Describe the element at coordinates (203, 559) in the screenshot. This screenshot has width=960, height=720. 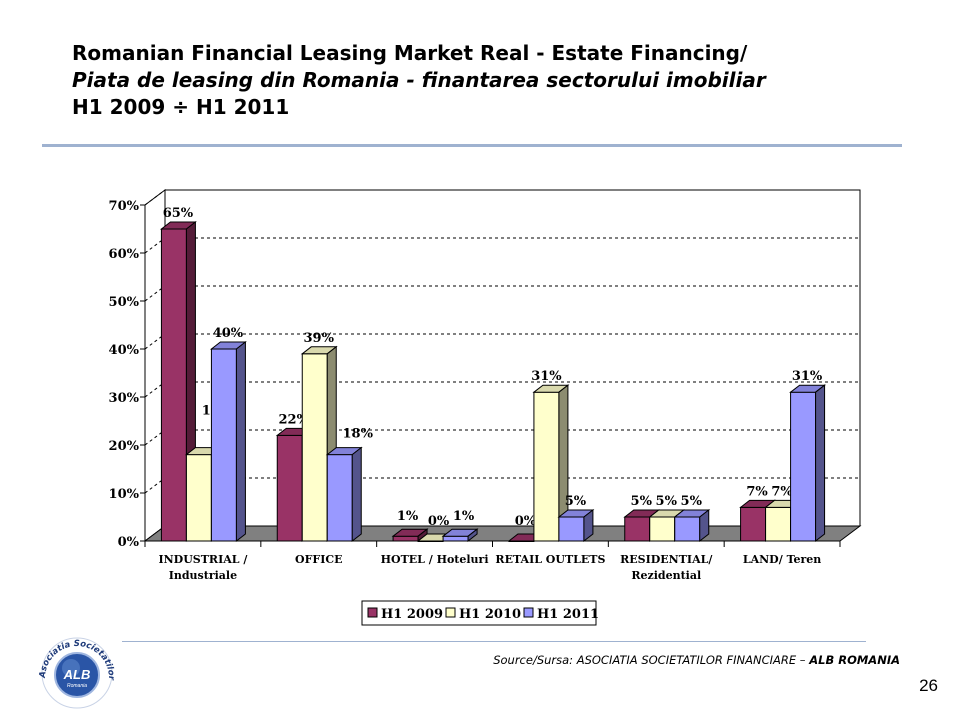
I see `x-category-label: INDUSTRIAL /` at that location.